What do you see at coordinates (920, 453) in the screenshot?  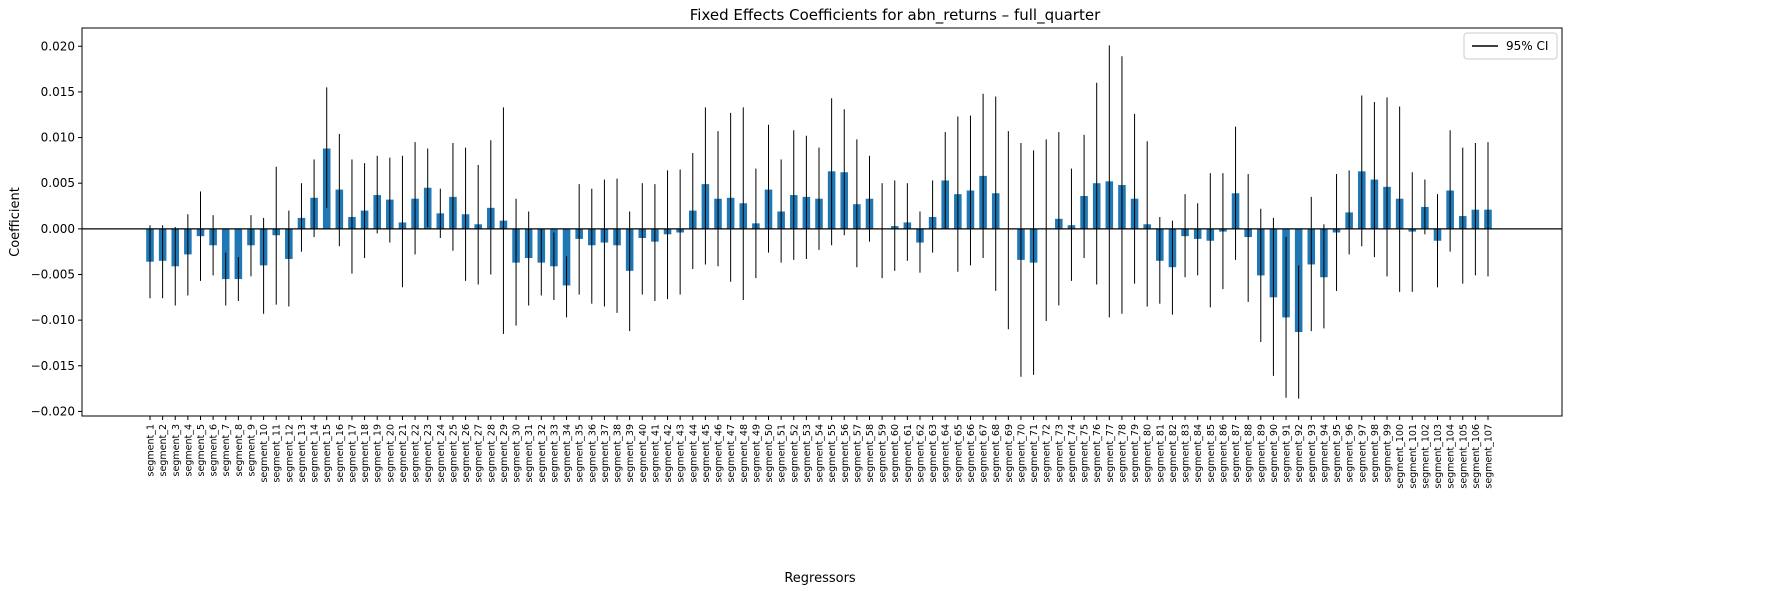 I see `x-tick-label-segment_62: segment_62` at bounding box center [920, 453].